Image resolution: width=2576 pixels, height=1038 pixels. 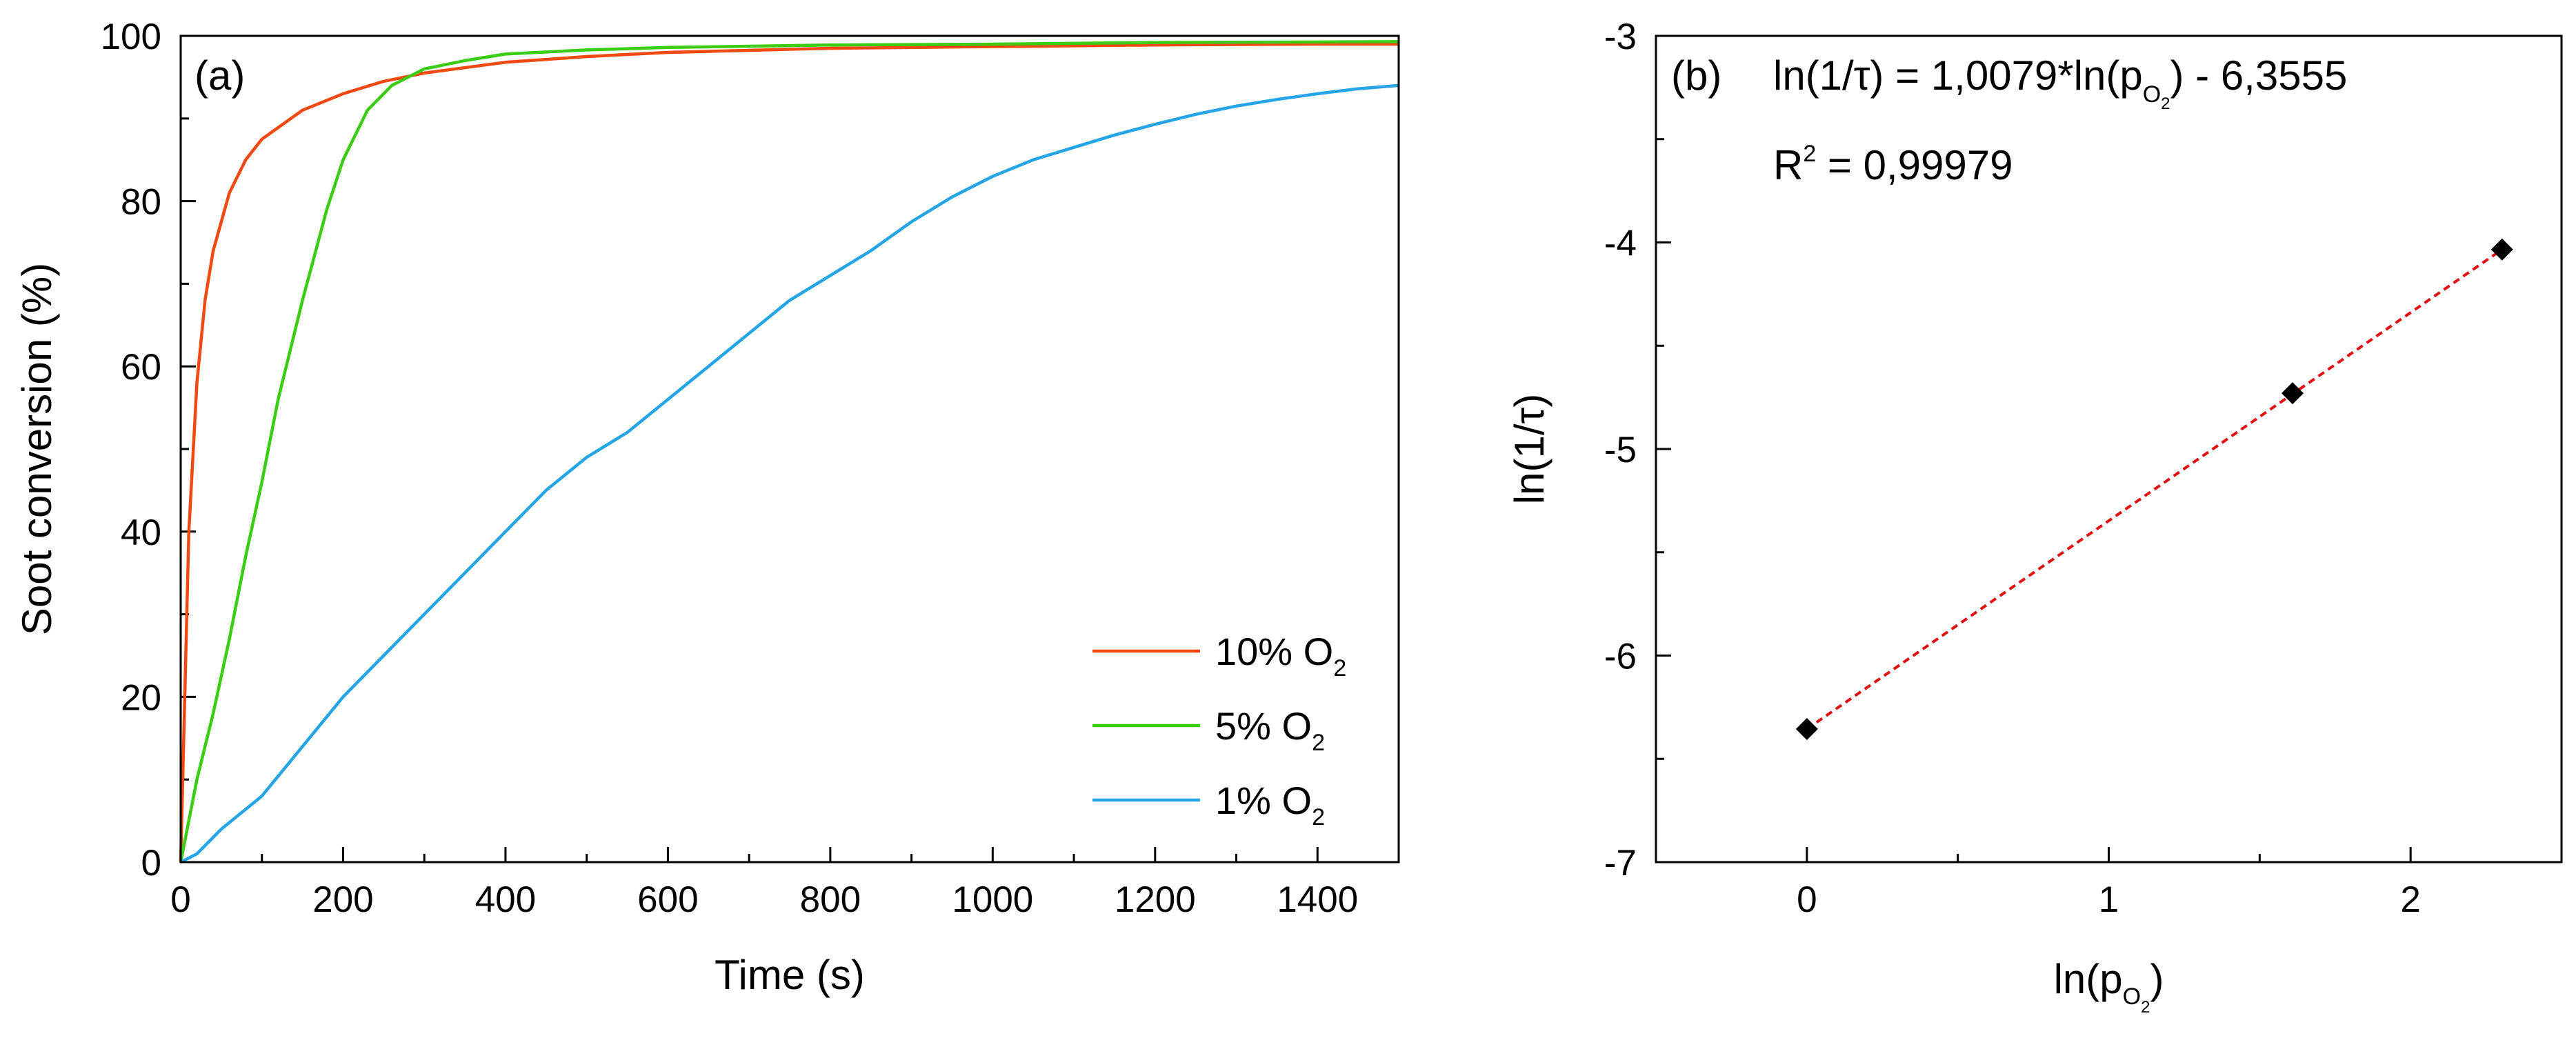 I want to click on x-tick-label: 800, so click(x=830, y=899).